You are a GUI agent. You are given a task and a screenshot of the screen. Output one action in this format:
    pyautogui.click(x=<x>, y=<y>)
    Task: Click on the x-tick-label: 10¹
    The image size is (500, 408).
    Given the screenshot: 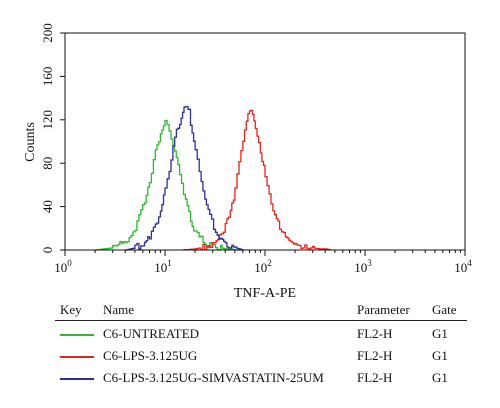 What is the action you would take?
    pyautogui.click(x=163, y=266)
    